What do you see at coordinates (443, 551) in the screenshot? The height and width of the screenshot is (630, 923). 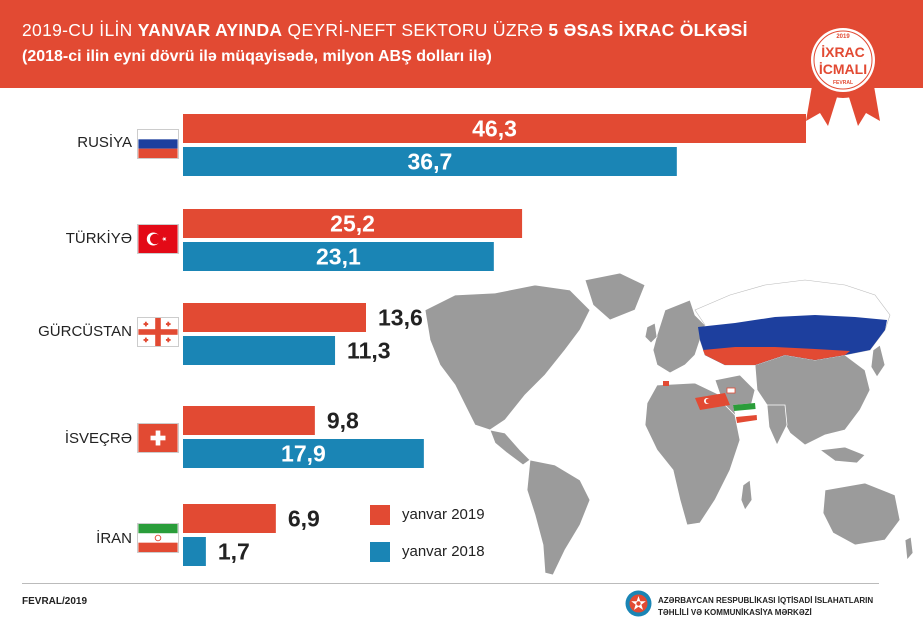 I see `legend-label-2018: yanvar 2018` at bounding box center [443, 551].